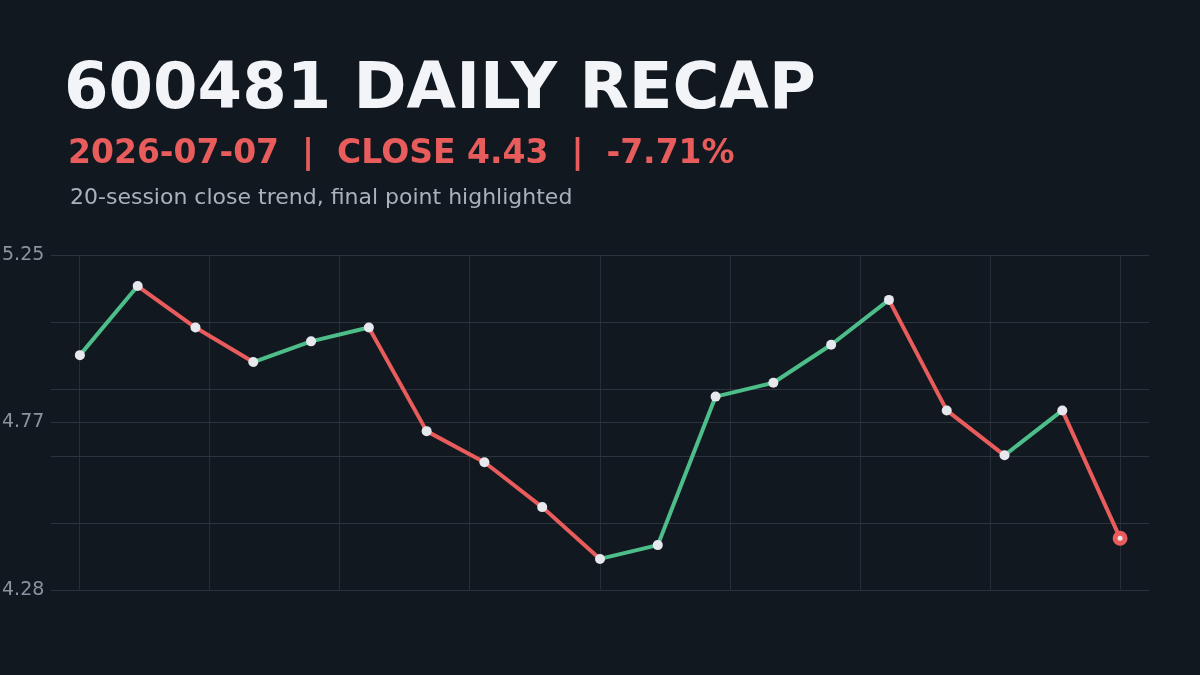 The image size is (1200, 675). I want to click on y-tick-label: 4.28, so click(23, 587).